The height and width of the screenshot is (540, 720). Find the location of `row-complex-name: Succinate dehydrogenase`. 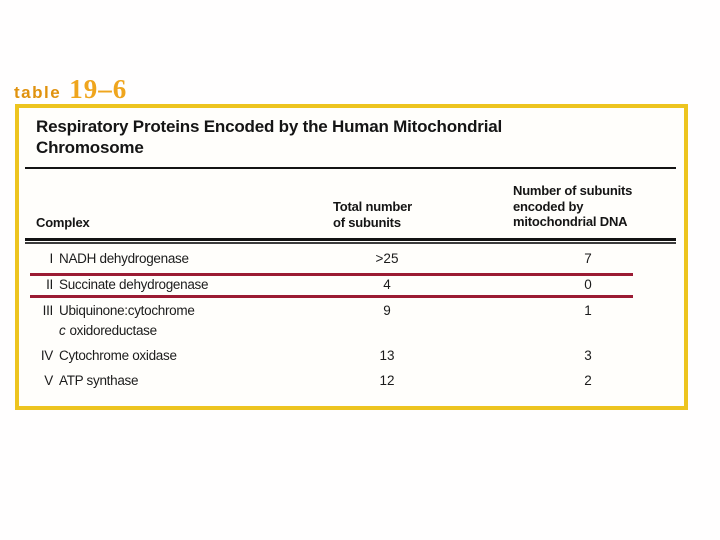

row-complex-name: Succinate dehydrogenase is located at coordinates (134, 284).